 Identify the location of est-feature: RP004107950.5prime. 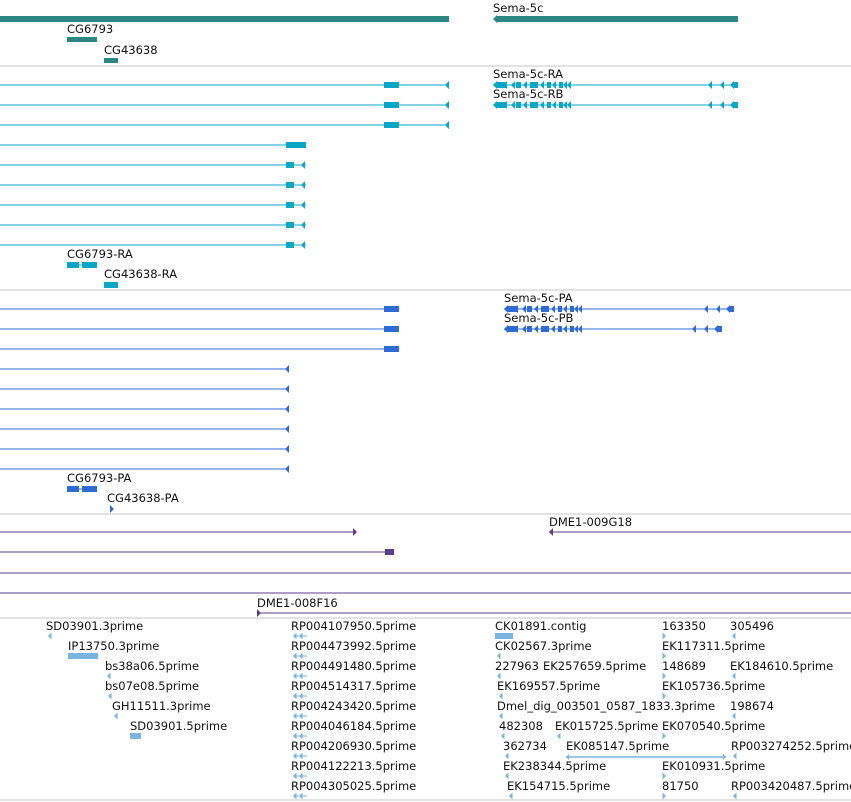
(353, 629).